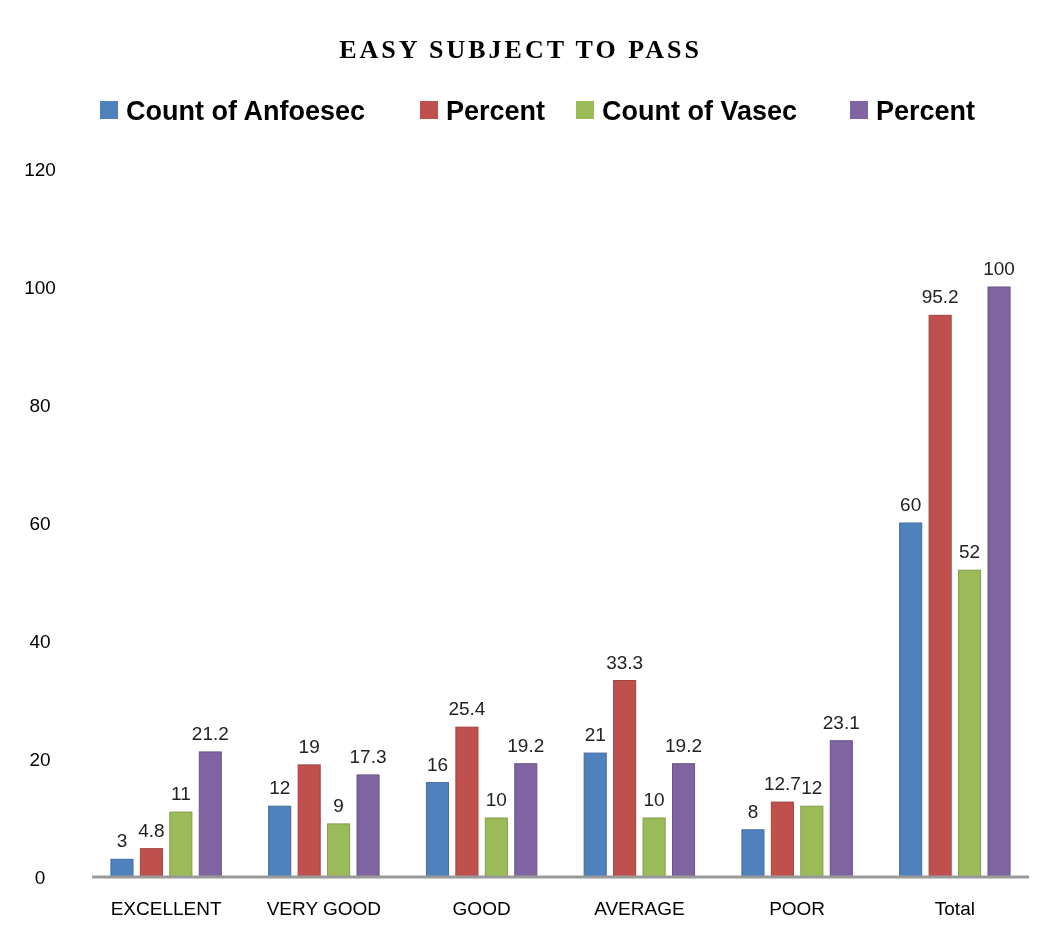 The height and width of the screenshot is (931, 1041). Describe the element at coordinates (940, 297) in the screenshot. I see `data-label: 95.2` at that location.